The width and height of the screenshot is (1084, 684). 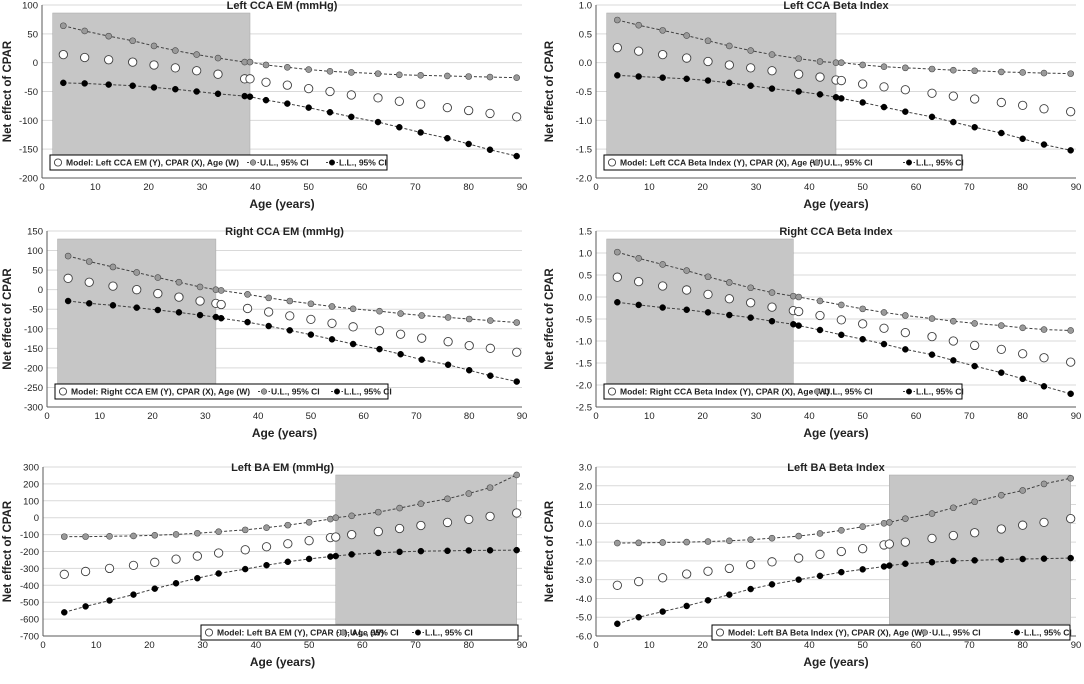 What do you see at coordinates (649, 187) in the screenshot?
I see `x-tick-label: 10` at bounding box center [649, 187].